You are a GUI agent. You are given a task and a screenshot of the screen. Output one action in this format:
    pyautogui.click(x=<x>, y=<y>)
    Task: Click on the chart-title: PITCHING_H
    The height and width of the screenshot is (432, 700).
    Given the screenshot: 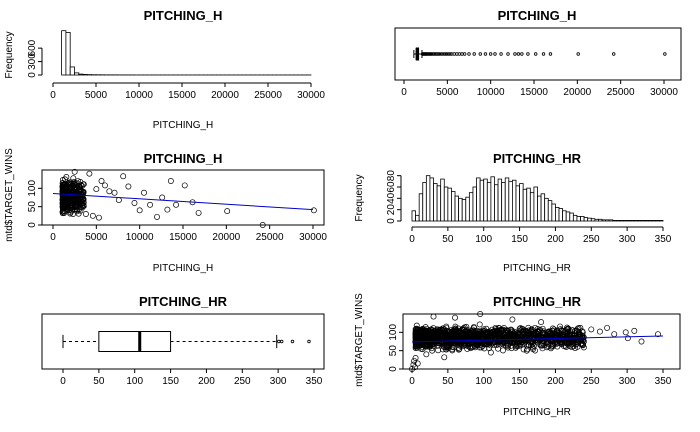 What is the action you would take?
    pyautogui.click(x=183, y=158)
    